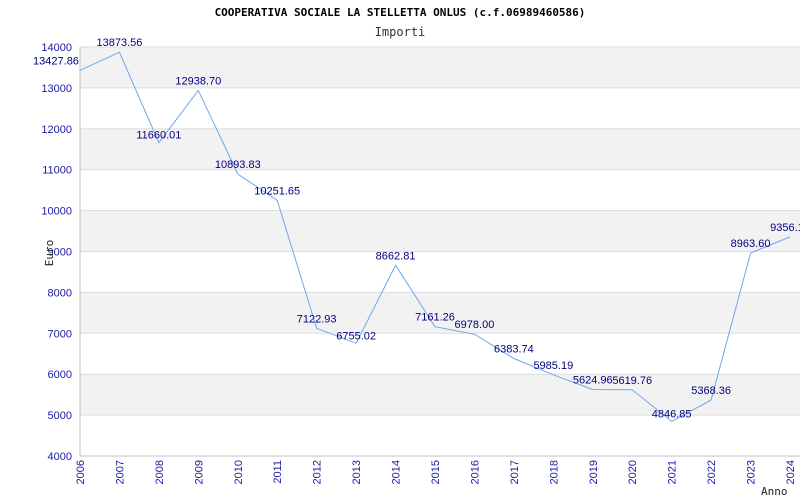 This screenshot has width=800, height=500. What do you see at coordinates (158, 136) in the screenshot?
I see `data-label: 11660.01` at bounding box center [158, 136].